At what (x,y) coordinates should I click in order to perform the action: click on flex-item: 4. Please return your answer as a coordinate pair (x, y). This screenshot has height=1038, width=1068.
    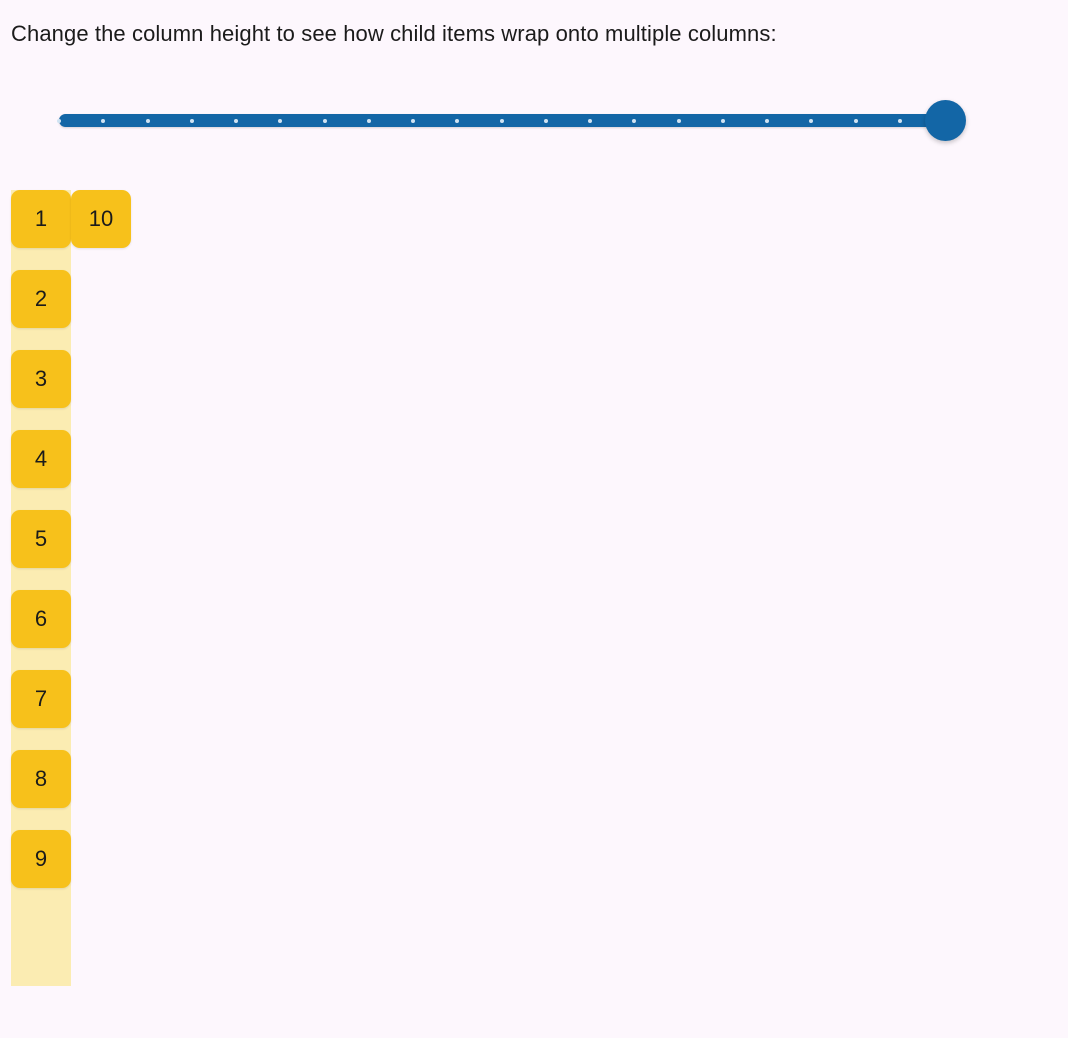
    Looking at the image, I should click on (41, 459).